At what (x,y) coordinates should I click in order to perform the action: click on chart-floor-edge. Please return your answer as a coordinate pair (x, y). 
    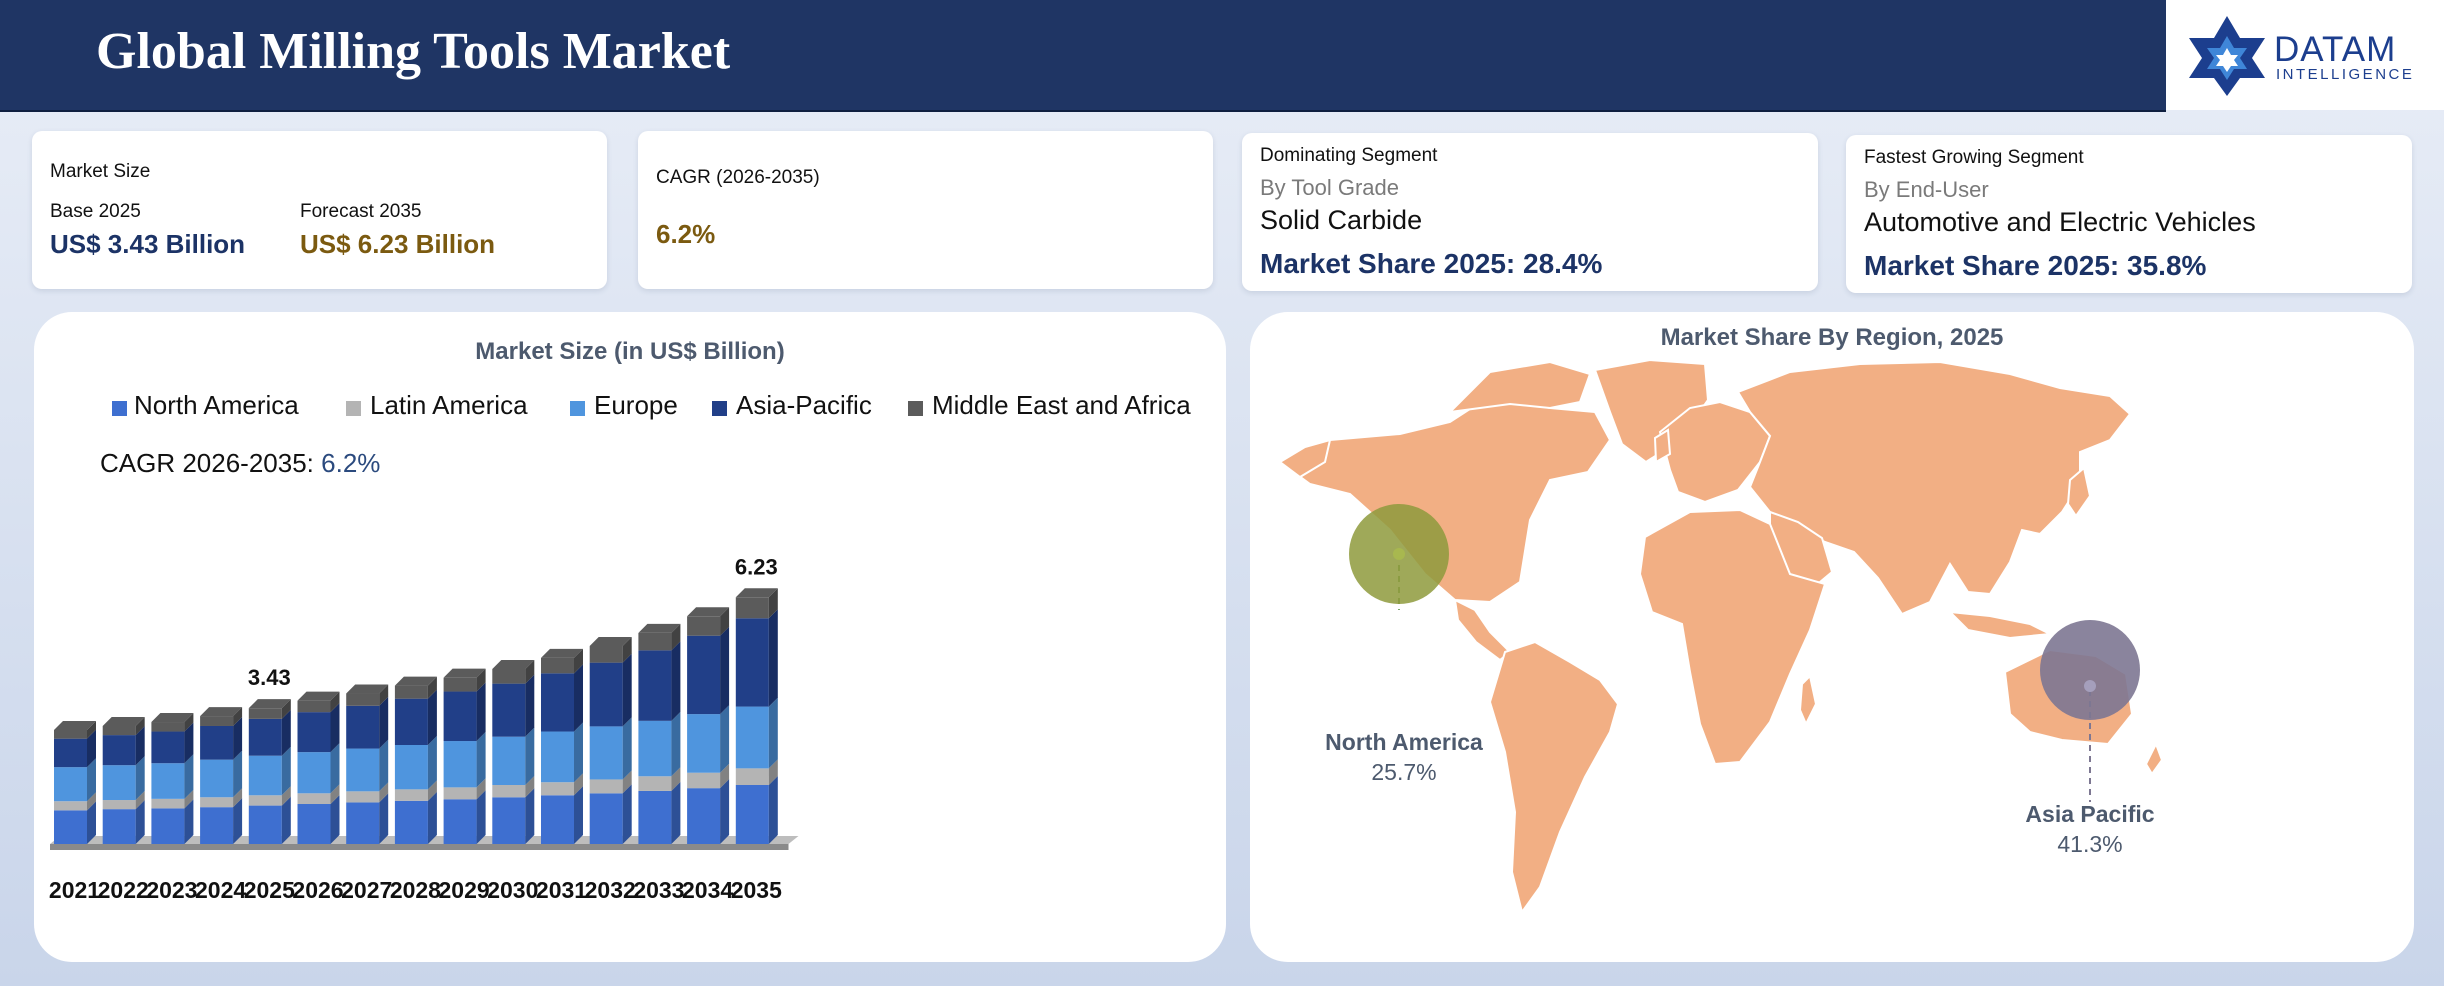
    Looking at the image, I should click on (419, 847).